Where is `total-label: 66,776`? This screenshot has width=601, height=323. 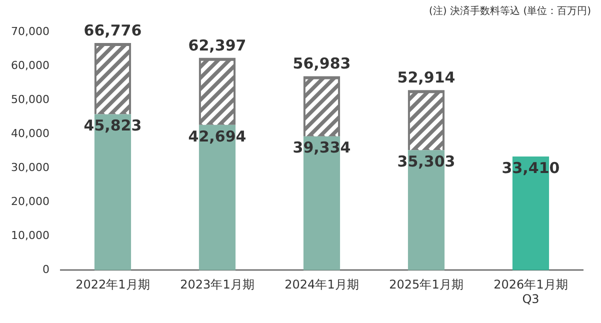 total-label: 66,776 is located at coordinates (113, 30).